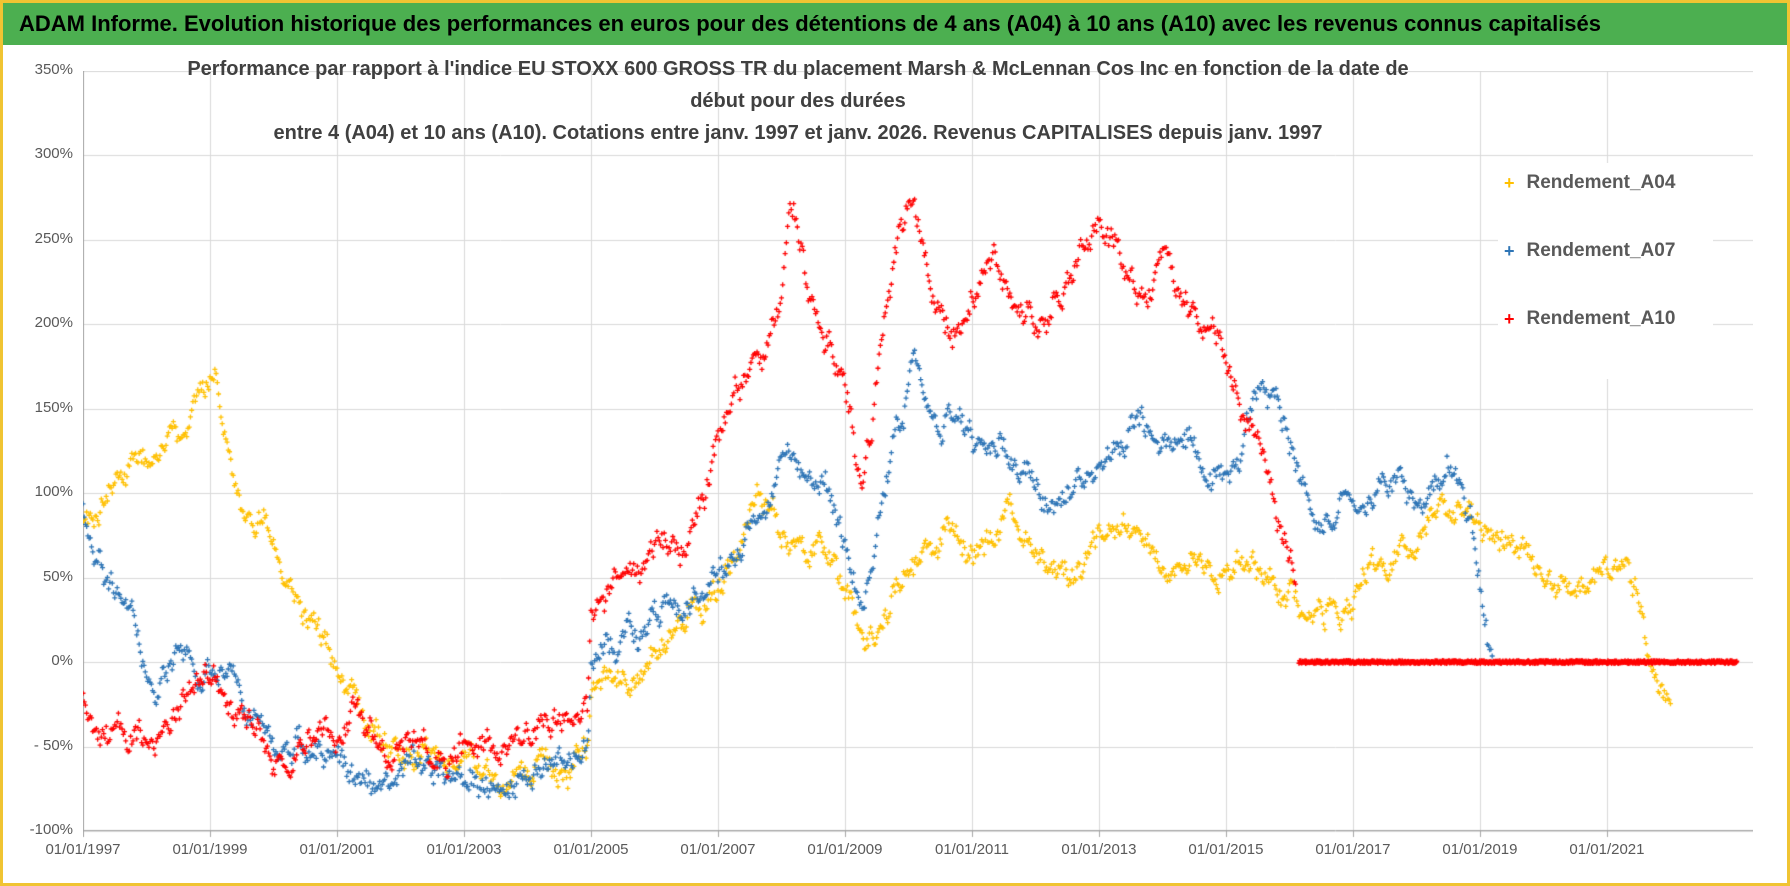 This screenshot has width=1790, height=886. Describe the element at coordinates (971, 849) in the screenshot. I see `x-tick-label: 01/01/2011` at that location.